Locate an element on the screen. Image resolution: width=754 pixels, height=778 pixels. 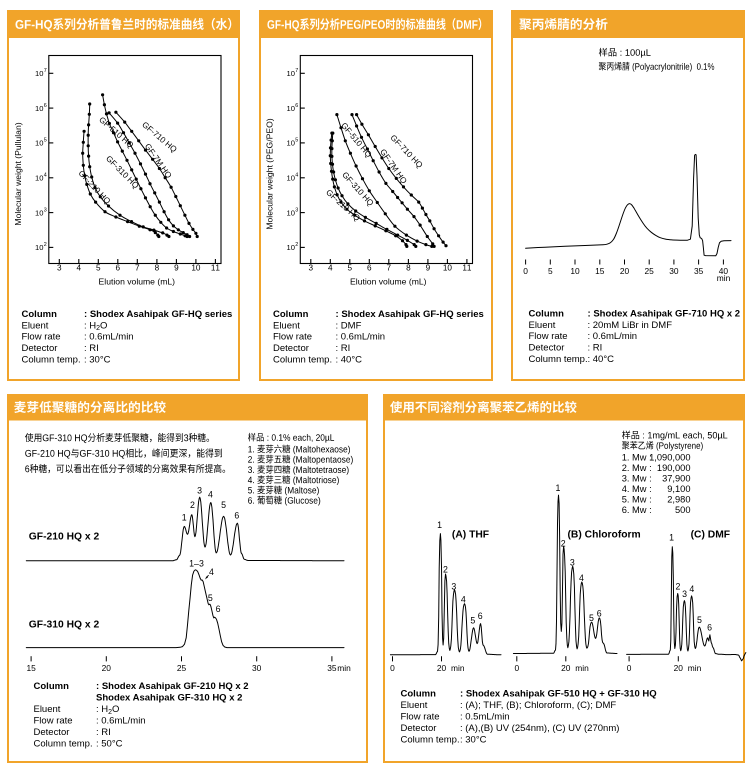
svg-text: 1 is located at coordinates (184, 518).